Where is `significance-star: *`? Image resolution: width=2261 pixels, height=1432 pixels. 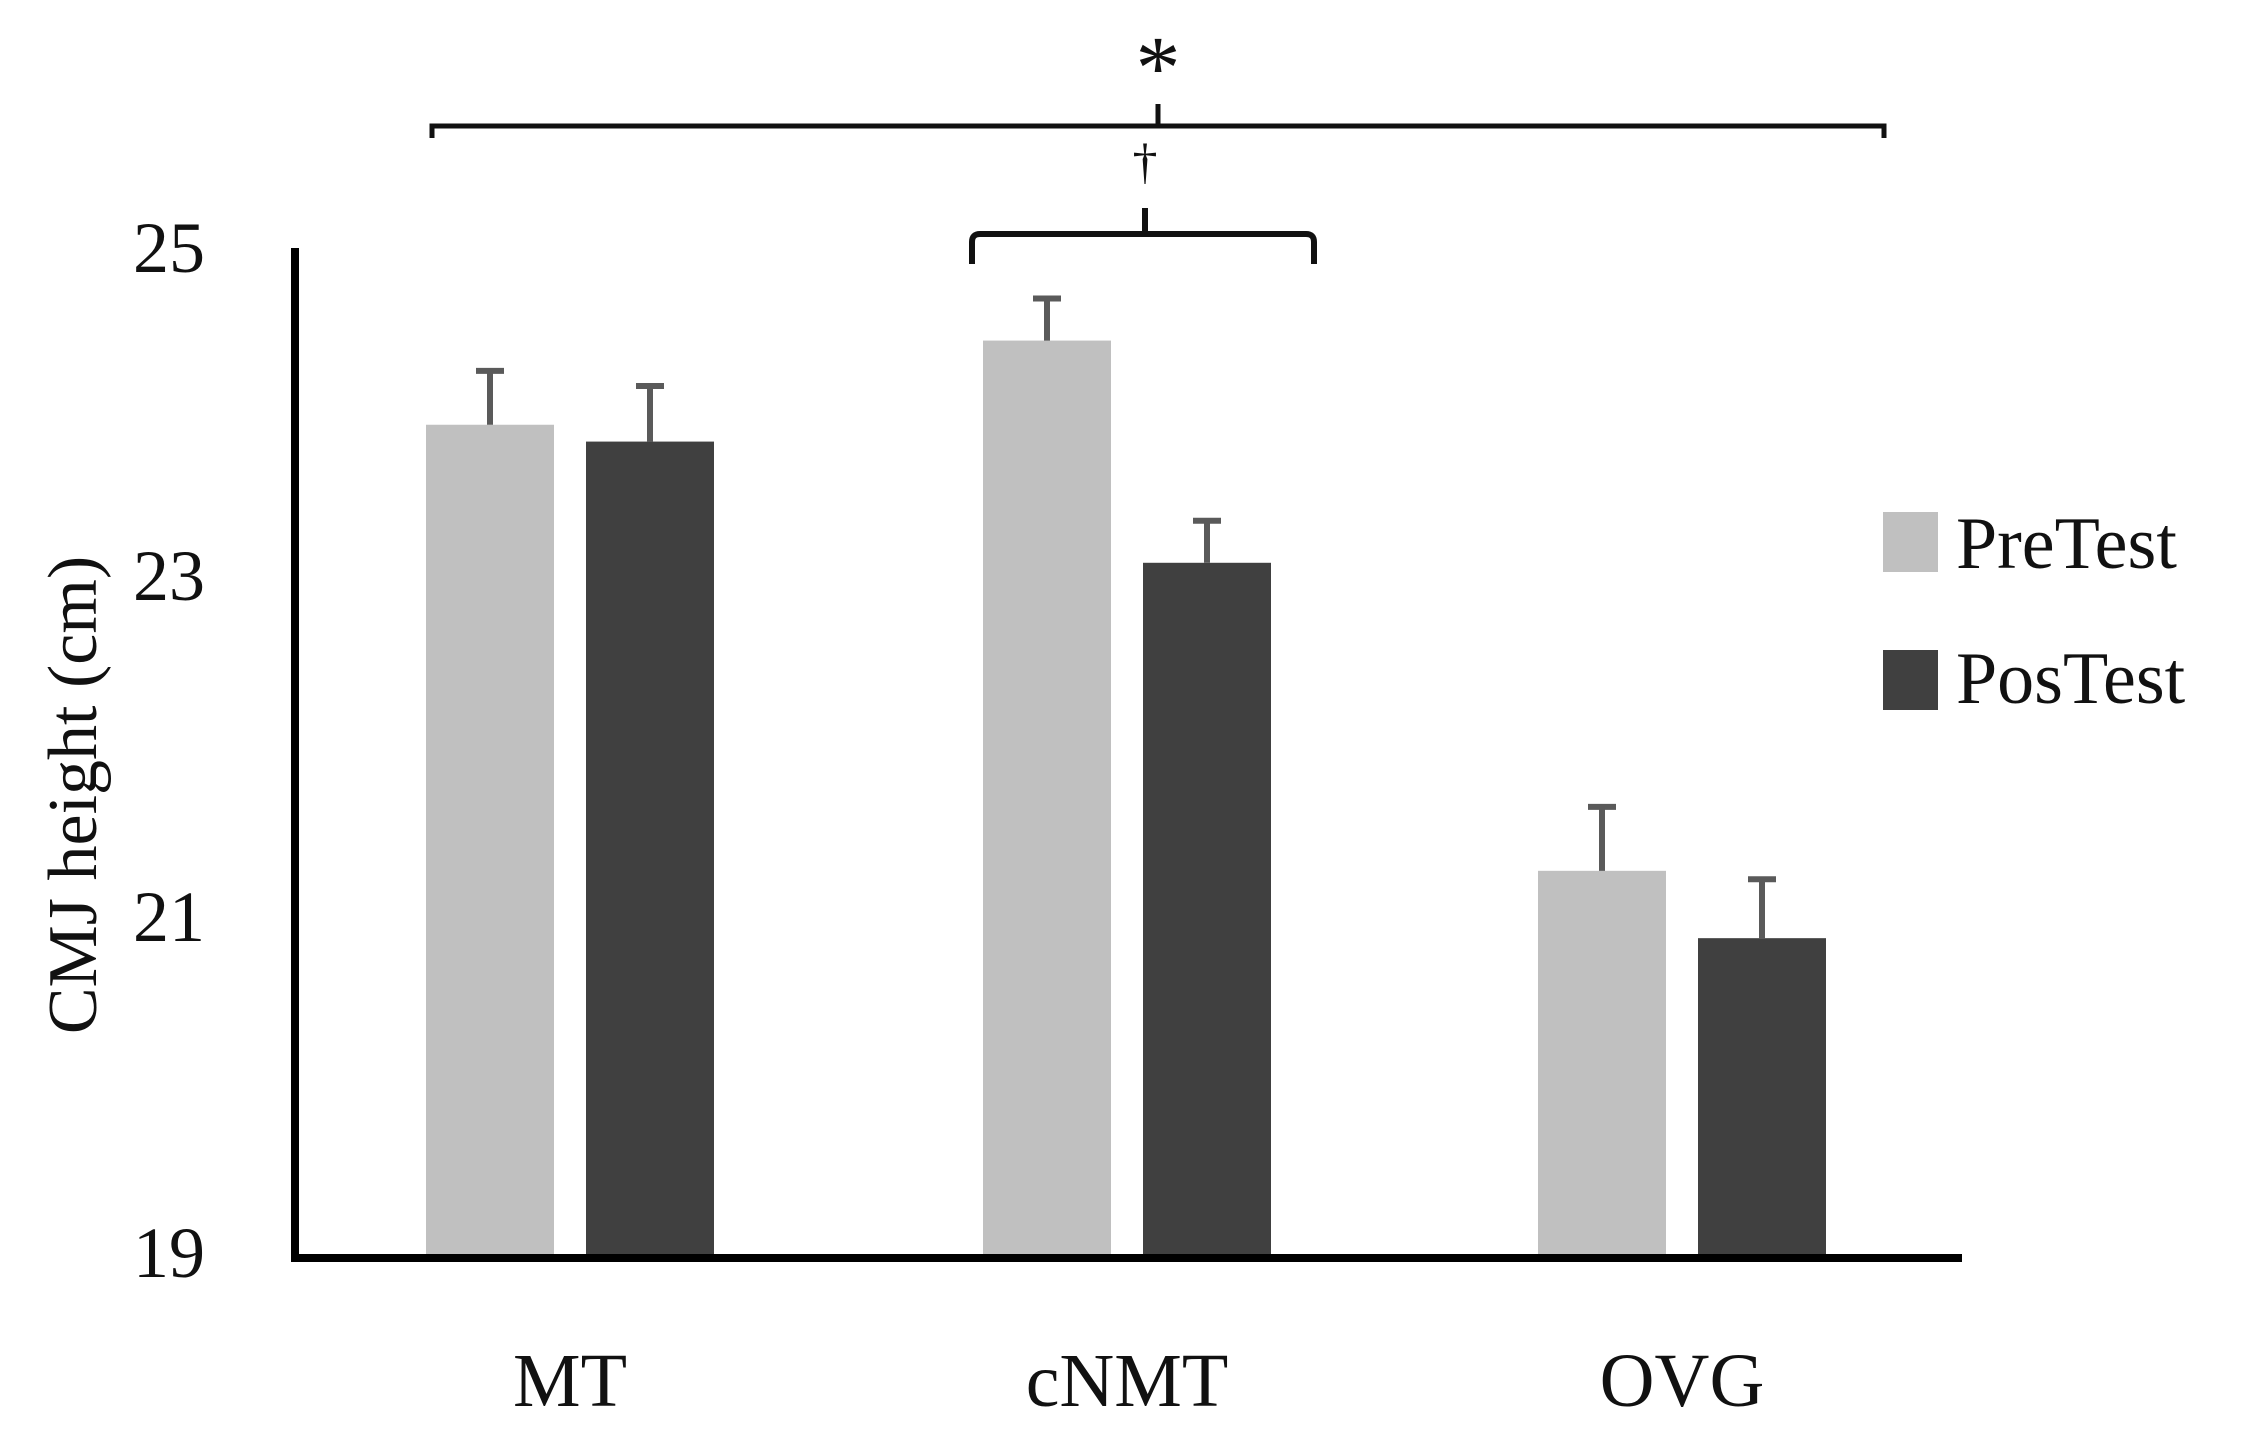
significance-star: * is located at coordinates (1158, 68).